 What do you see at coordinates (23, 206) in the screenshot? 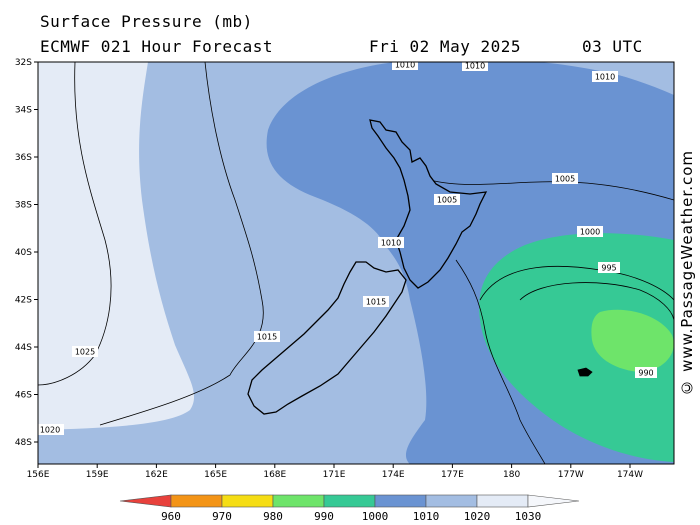
I see `latitude-label: 38S` at bounding box center [23, 206].